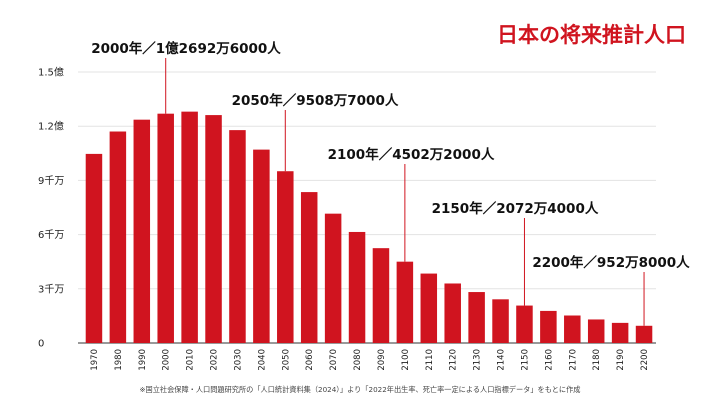  Describe the element at coordinates (315, 100) in the screenshot. I see `callout-label-2050: 2050年／9508万7000人` at that location.